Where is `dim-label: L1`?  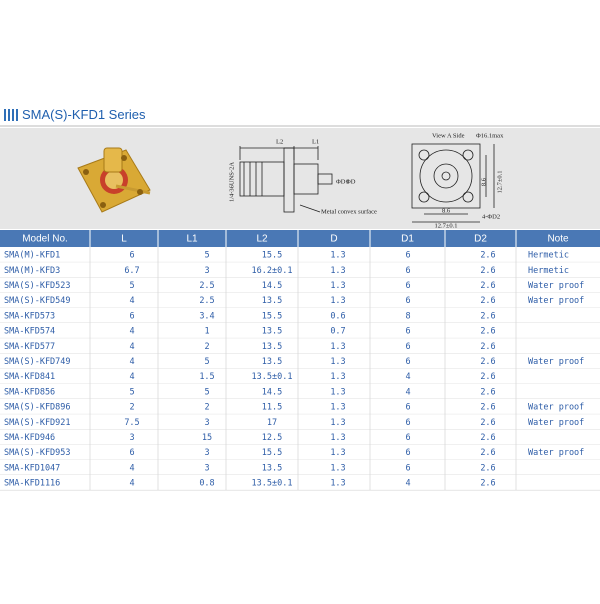
dim-label: L1 is located at coordinates (315, 141).